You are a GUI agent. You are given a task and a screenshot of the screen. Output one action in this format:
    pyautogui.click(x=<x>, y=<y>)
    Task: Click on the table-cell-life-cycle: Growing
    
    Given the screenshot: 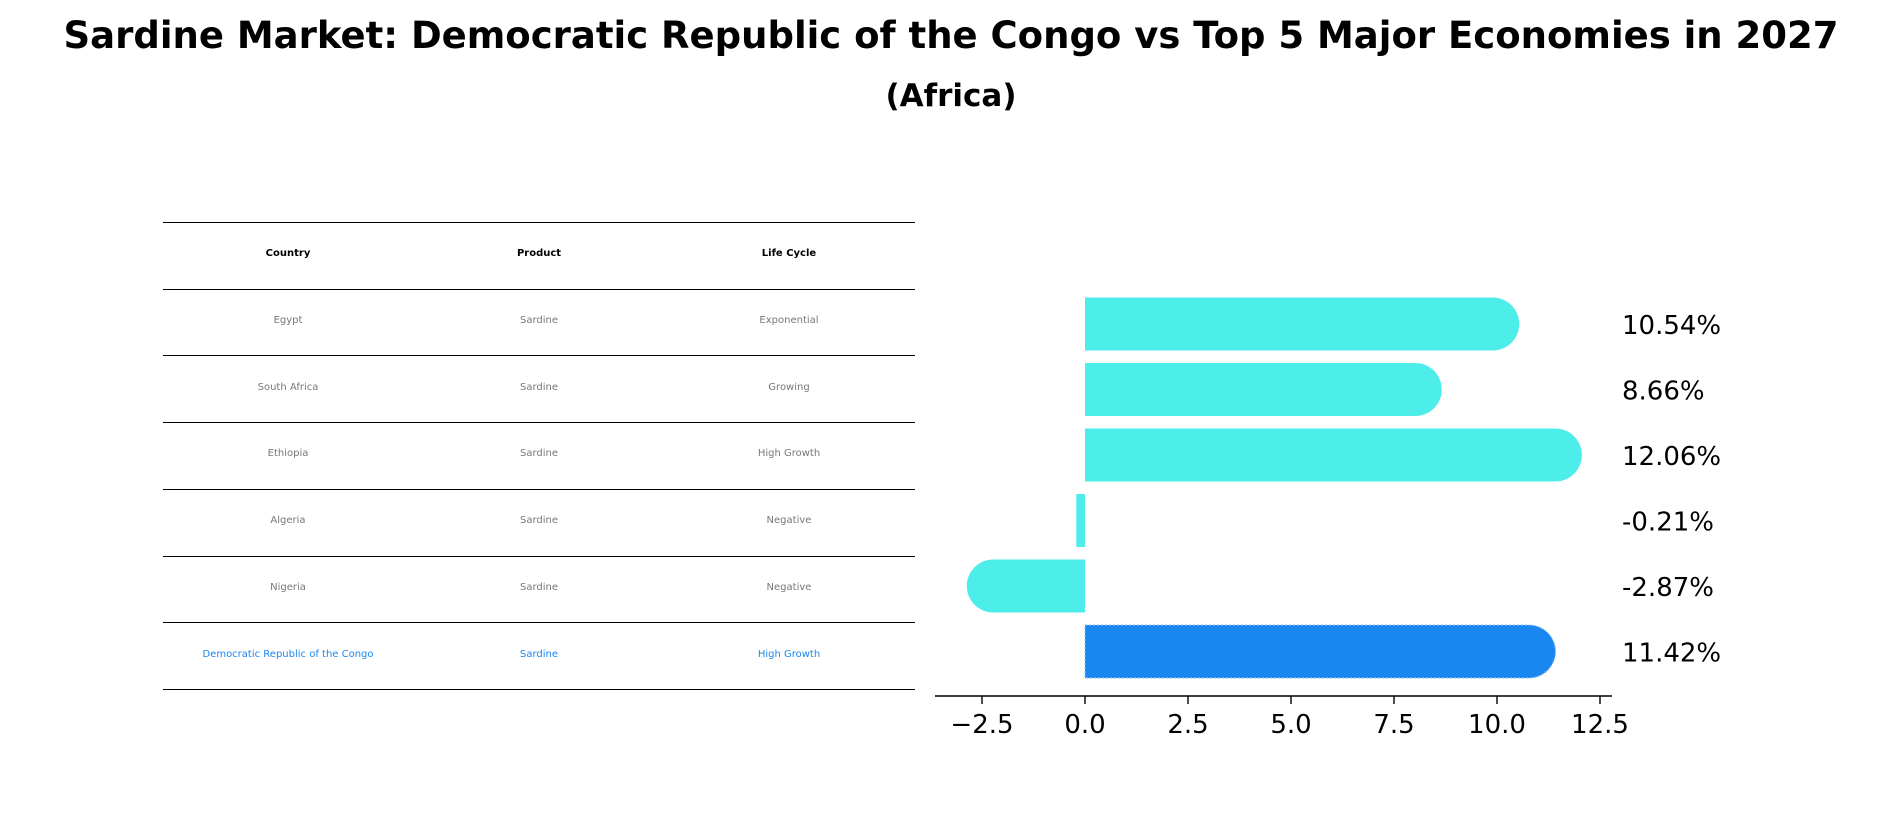 What is the action you would take?
    pyautogui.click(x=789, y=387)
    